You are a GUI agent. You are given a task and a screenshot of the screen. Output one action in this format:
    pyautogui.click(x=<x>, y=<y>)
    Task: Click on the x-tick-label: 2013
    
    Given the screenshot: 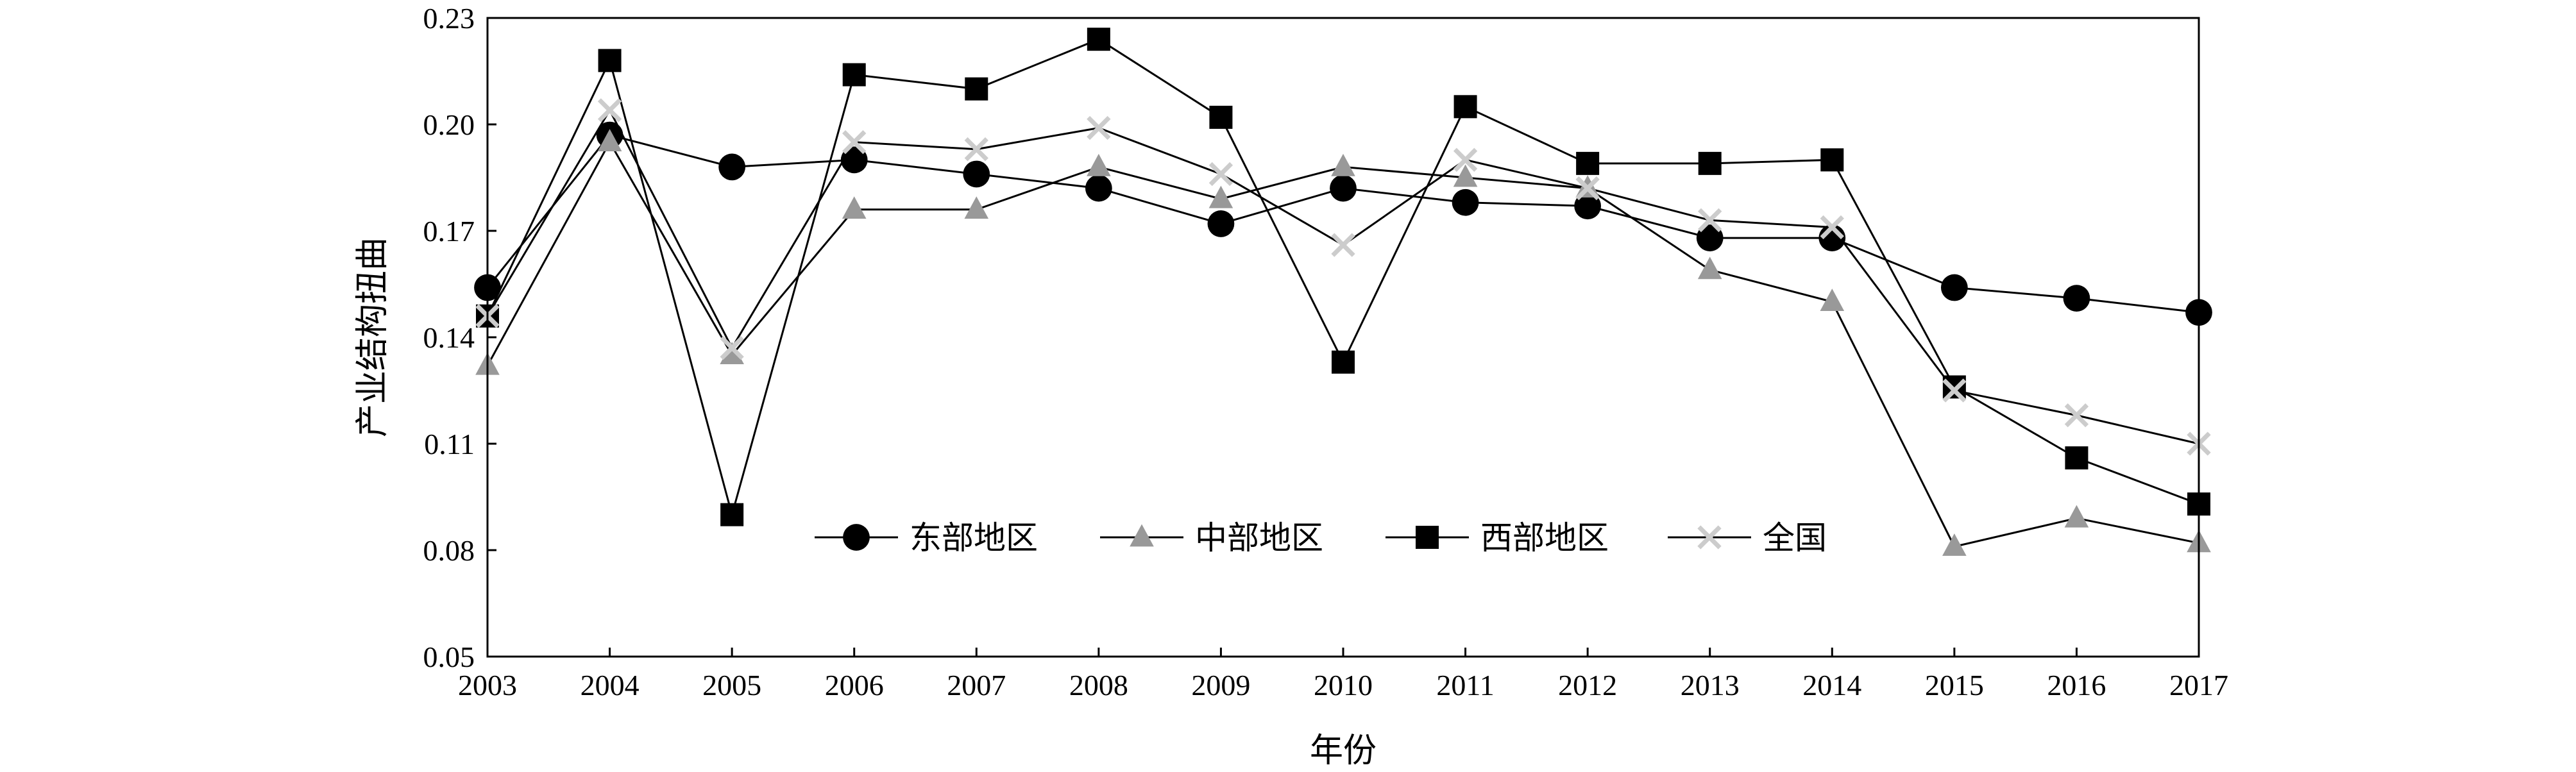 What is the action you would take?
    pyautogui.click(x=1710, y=685)
    